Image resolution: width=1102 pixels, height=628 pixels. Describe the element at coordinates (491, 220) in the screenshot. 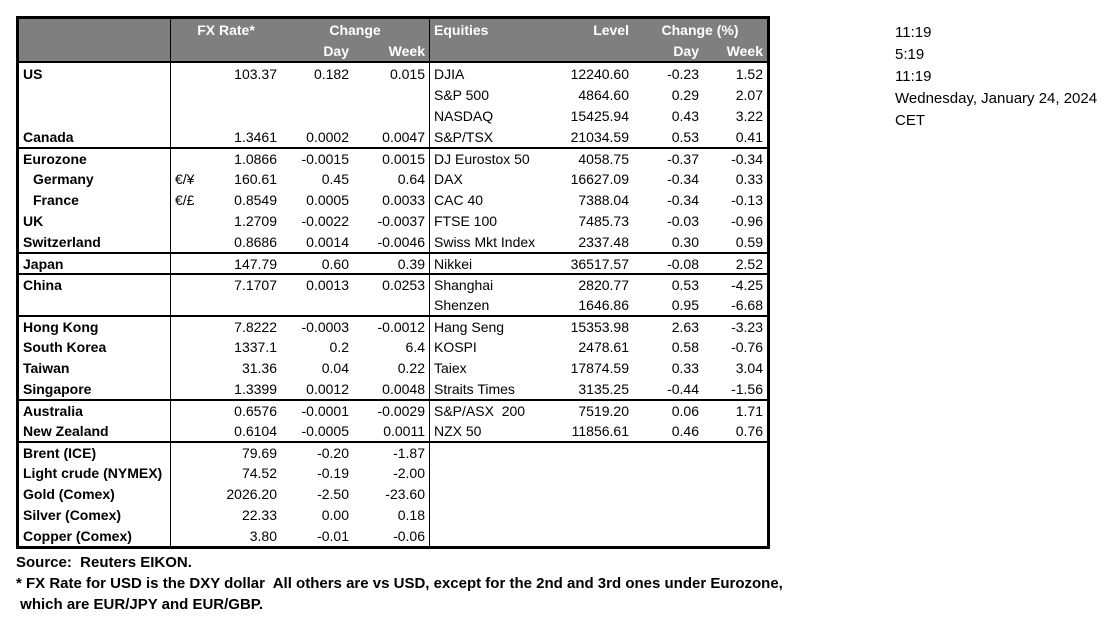

I see `equity-name-cell: FTSE 100` at that location.